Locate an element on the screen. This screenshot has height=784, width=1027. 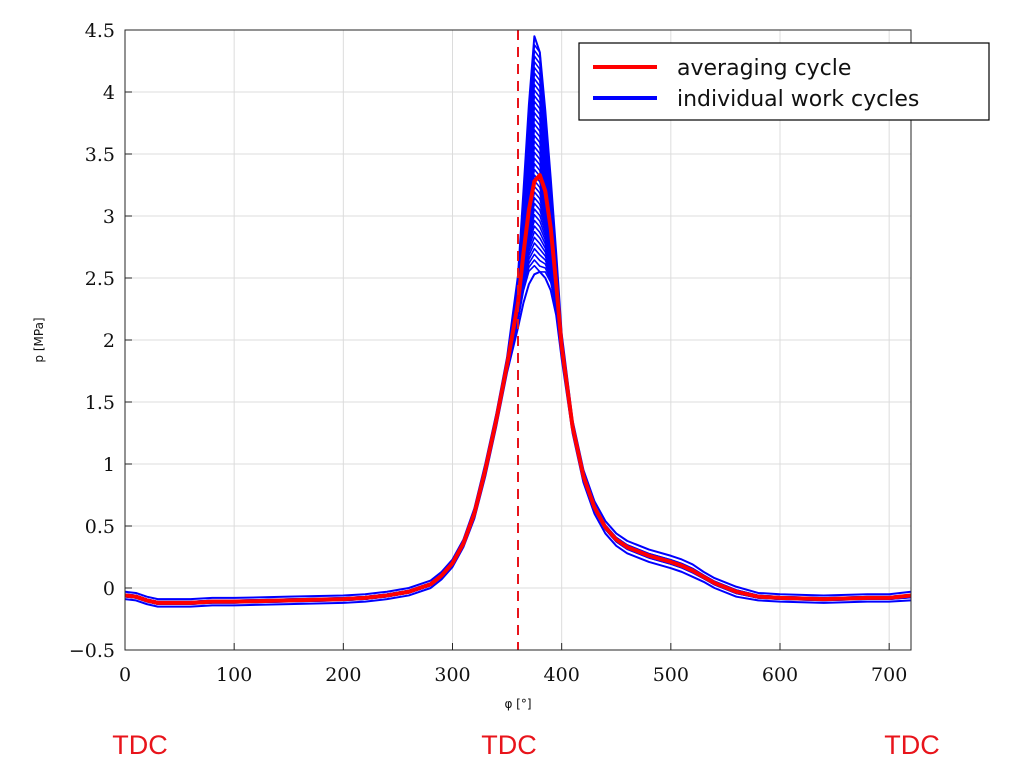
x-tick-label: 500 is located at coordinates (671, 675).